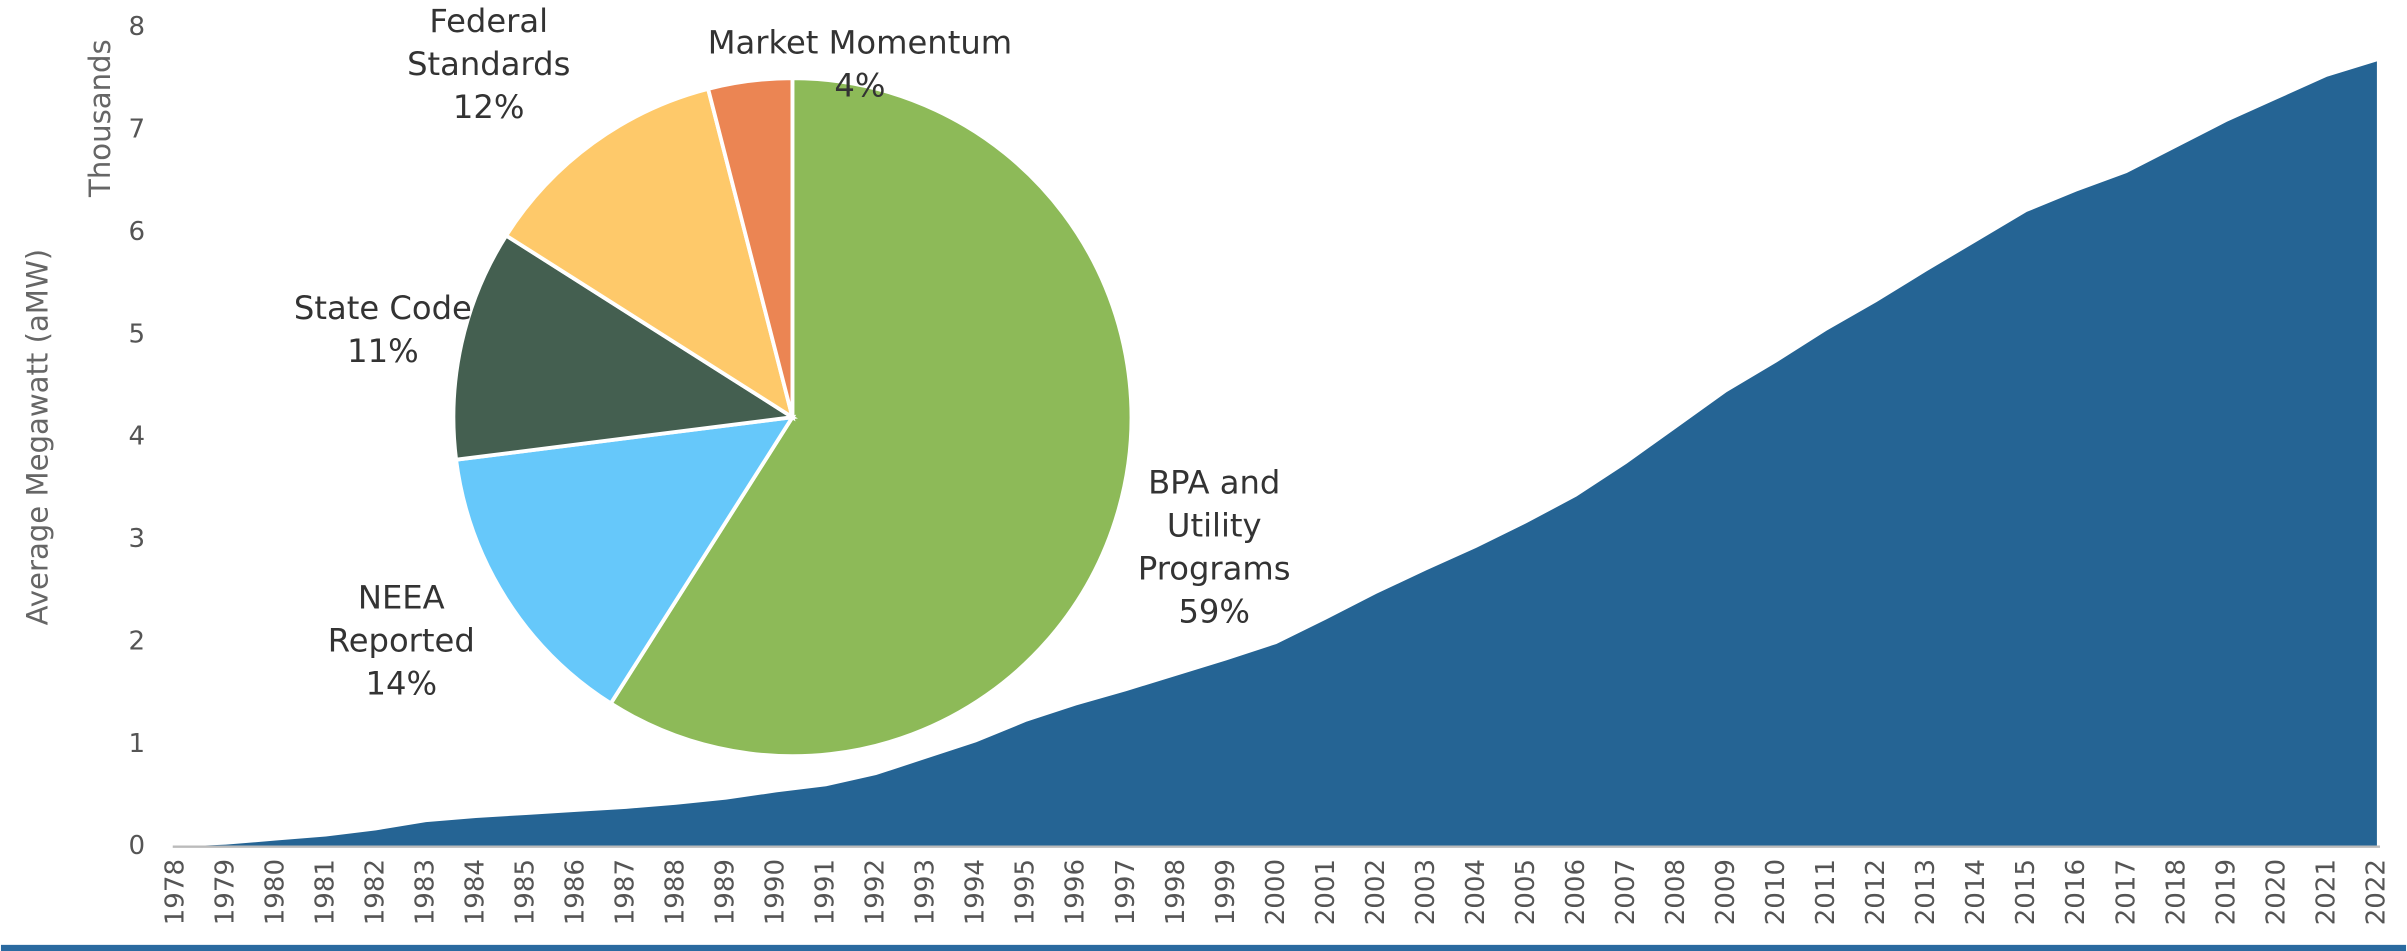 This screenshot has width=2407, height=951. I want to click on x-tick-label: 2006, so click(1576, 892).